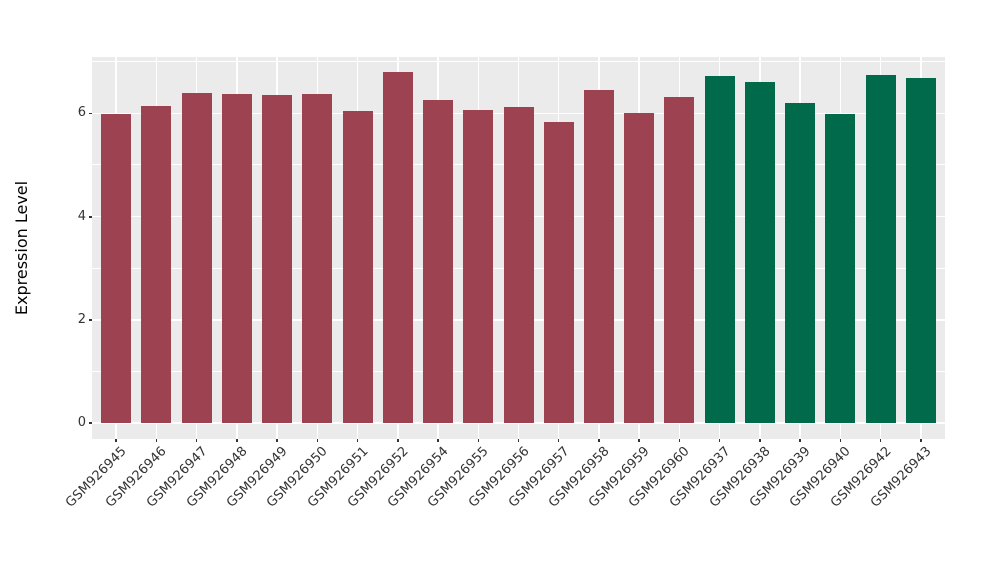 Image resolution: width=1000 pixels, height=580 pixels. What do you see at coordinates (598, 256) in the screenshot?
I see `bar-GSM926958` at bounding box center [598, 256].